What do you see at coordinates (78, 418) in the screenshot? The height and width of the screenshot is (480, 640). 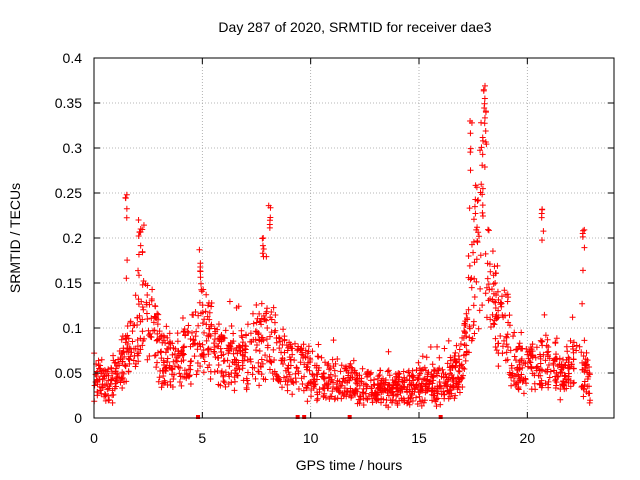 I see `y-tick-label: 0` at bounding box center [78, 418].